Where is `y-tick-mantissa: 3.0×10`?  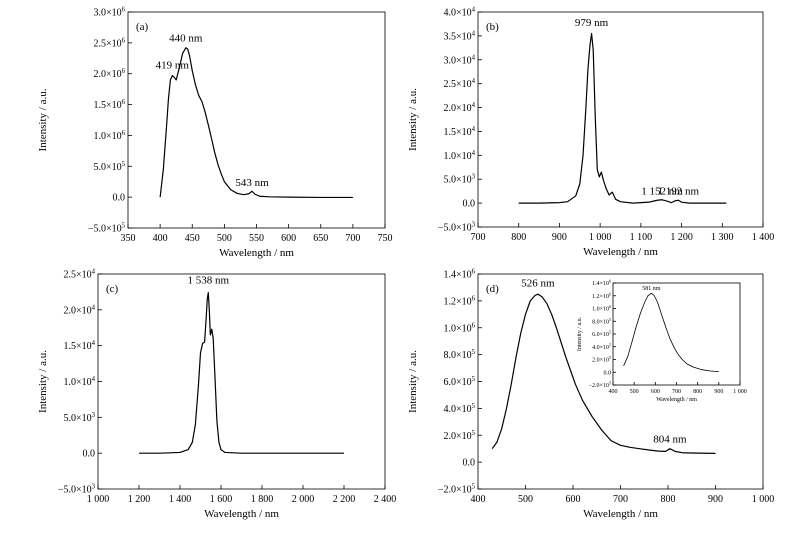 y-tick-mantissa: 3.0×10 is located at coordinates (457, 60).